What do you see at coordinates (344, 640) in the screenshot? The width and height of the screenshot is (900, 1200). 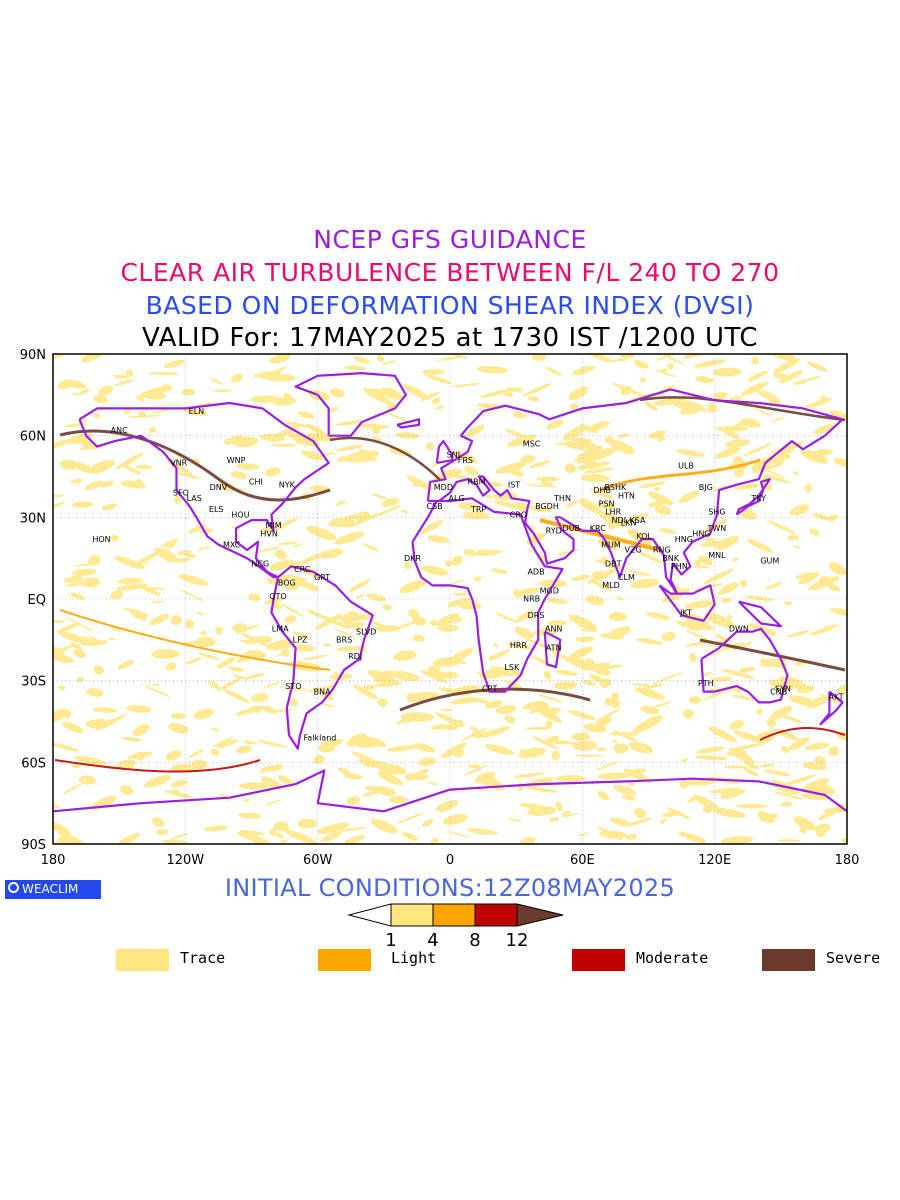 I see `station-label: BRS` at bounding box center [344, 640].